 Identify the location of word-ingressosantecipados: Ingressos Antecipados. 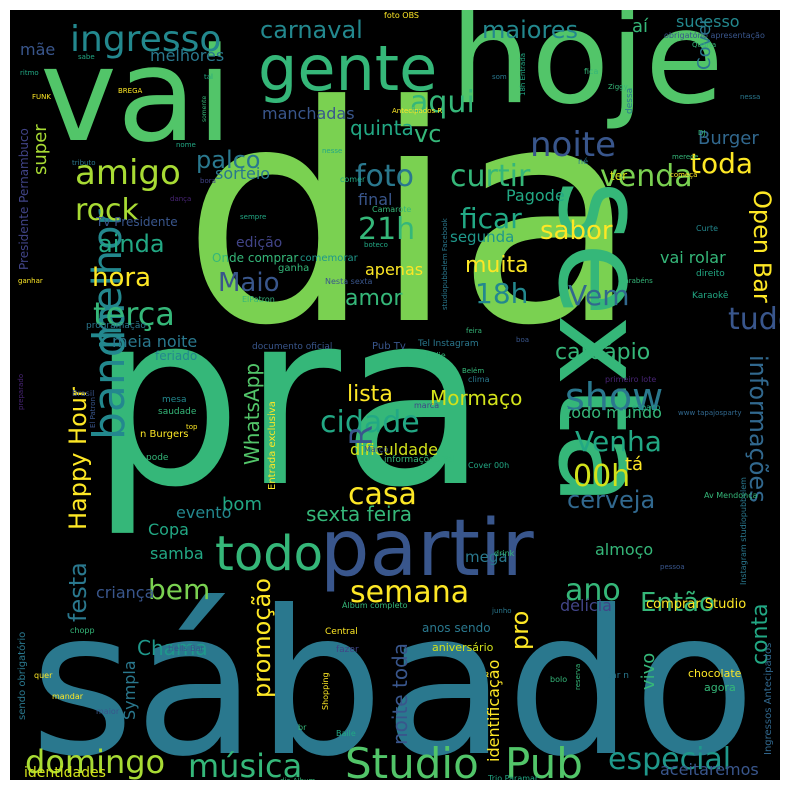
(768, 698).